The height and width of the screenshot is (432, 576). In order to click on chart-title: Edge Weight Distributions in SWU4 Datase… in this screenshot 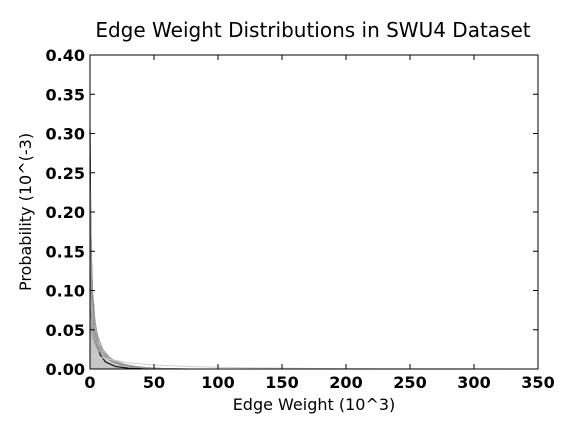, I will do `click(312, 30)`.